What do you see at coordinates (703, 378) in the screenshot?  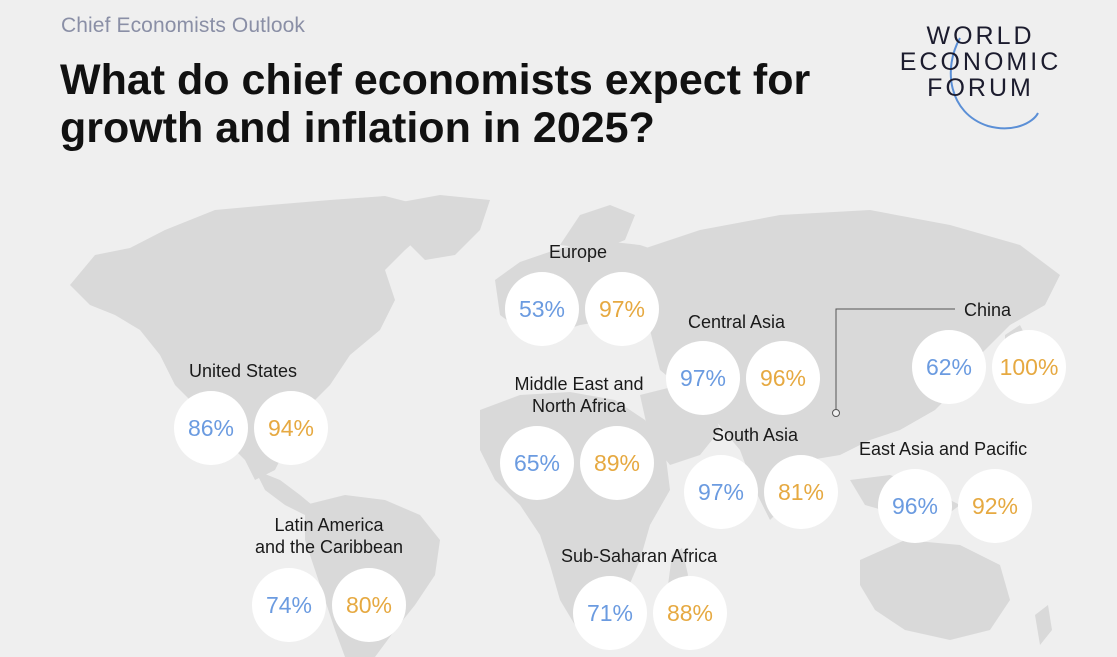 I see `growth-circle-central-asia: 97%` at bounding box center [703, 378].